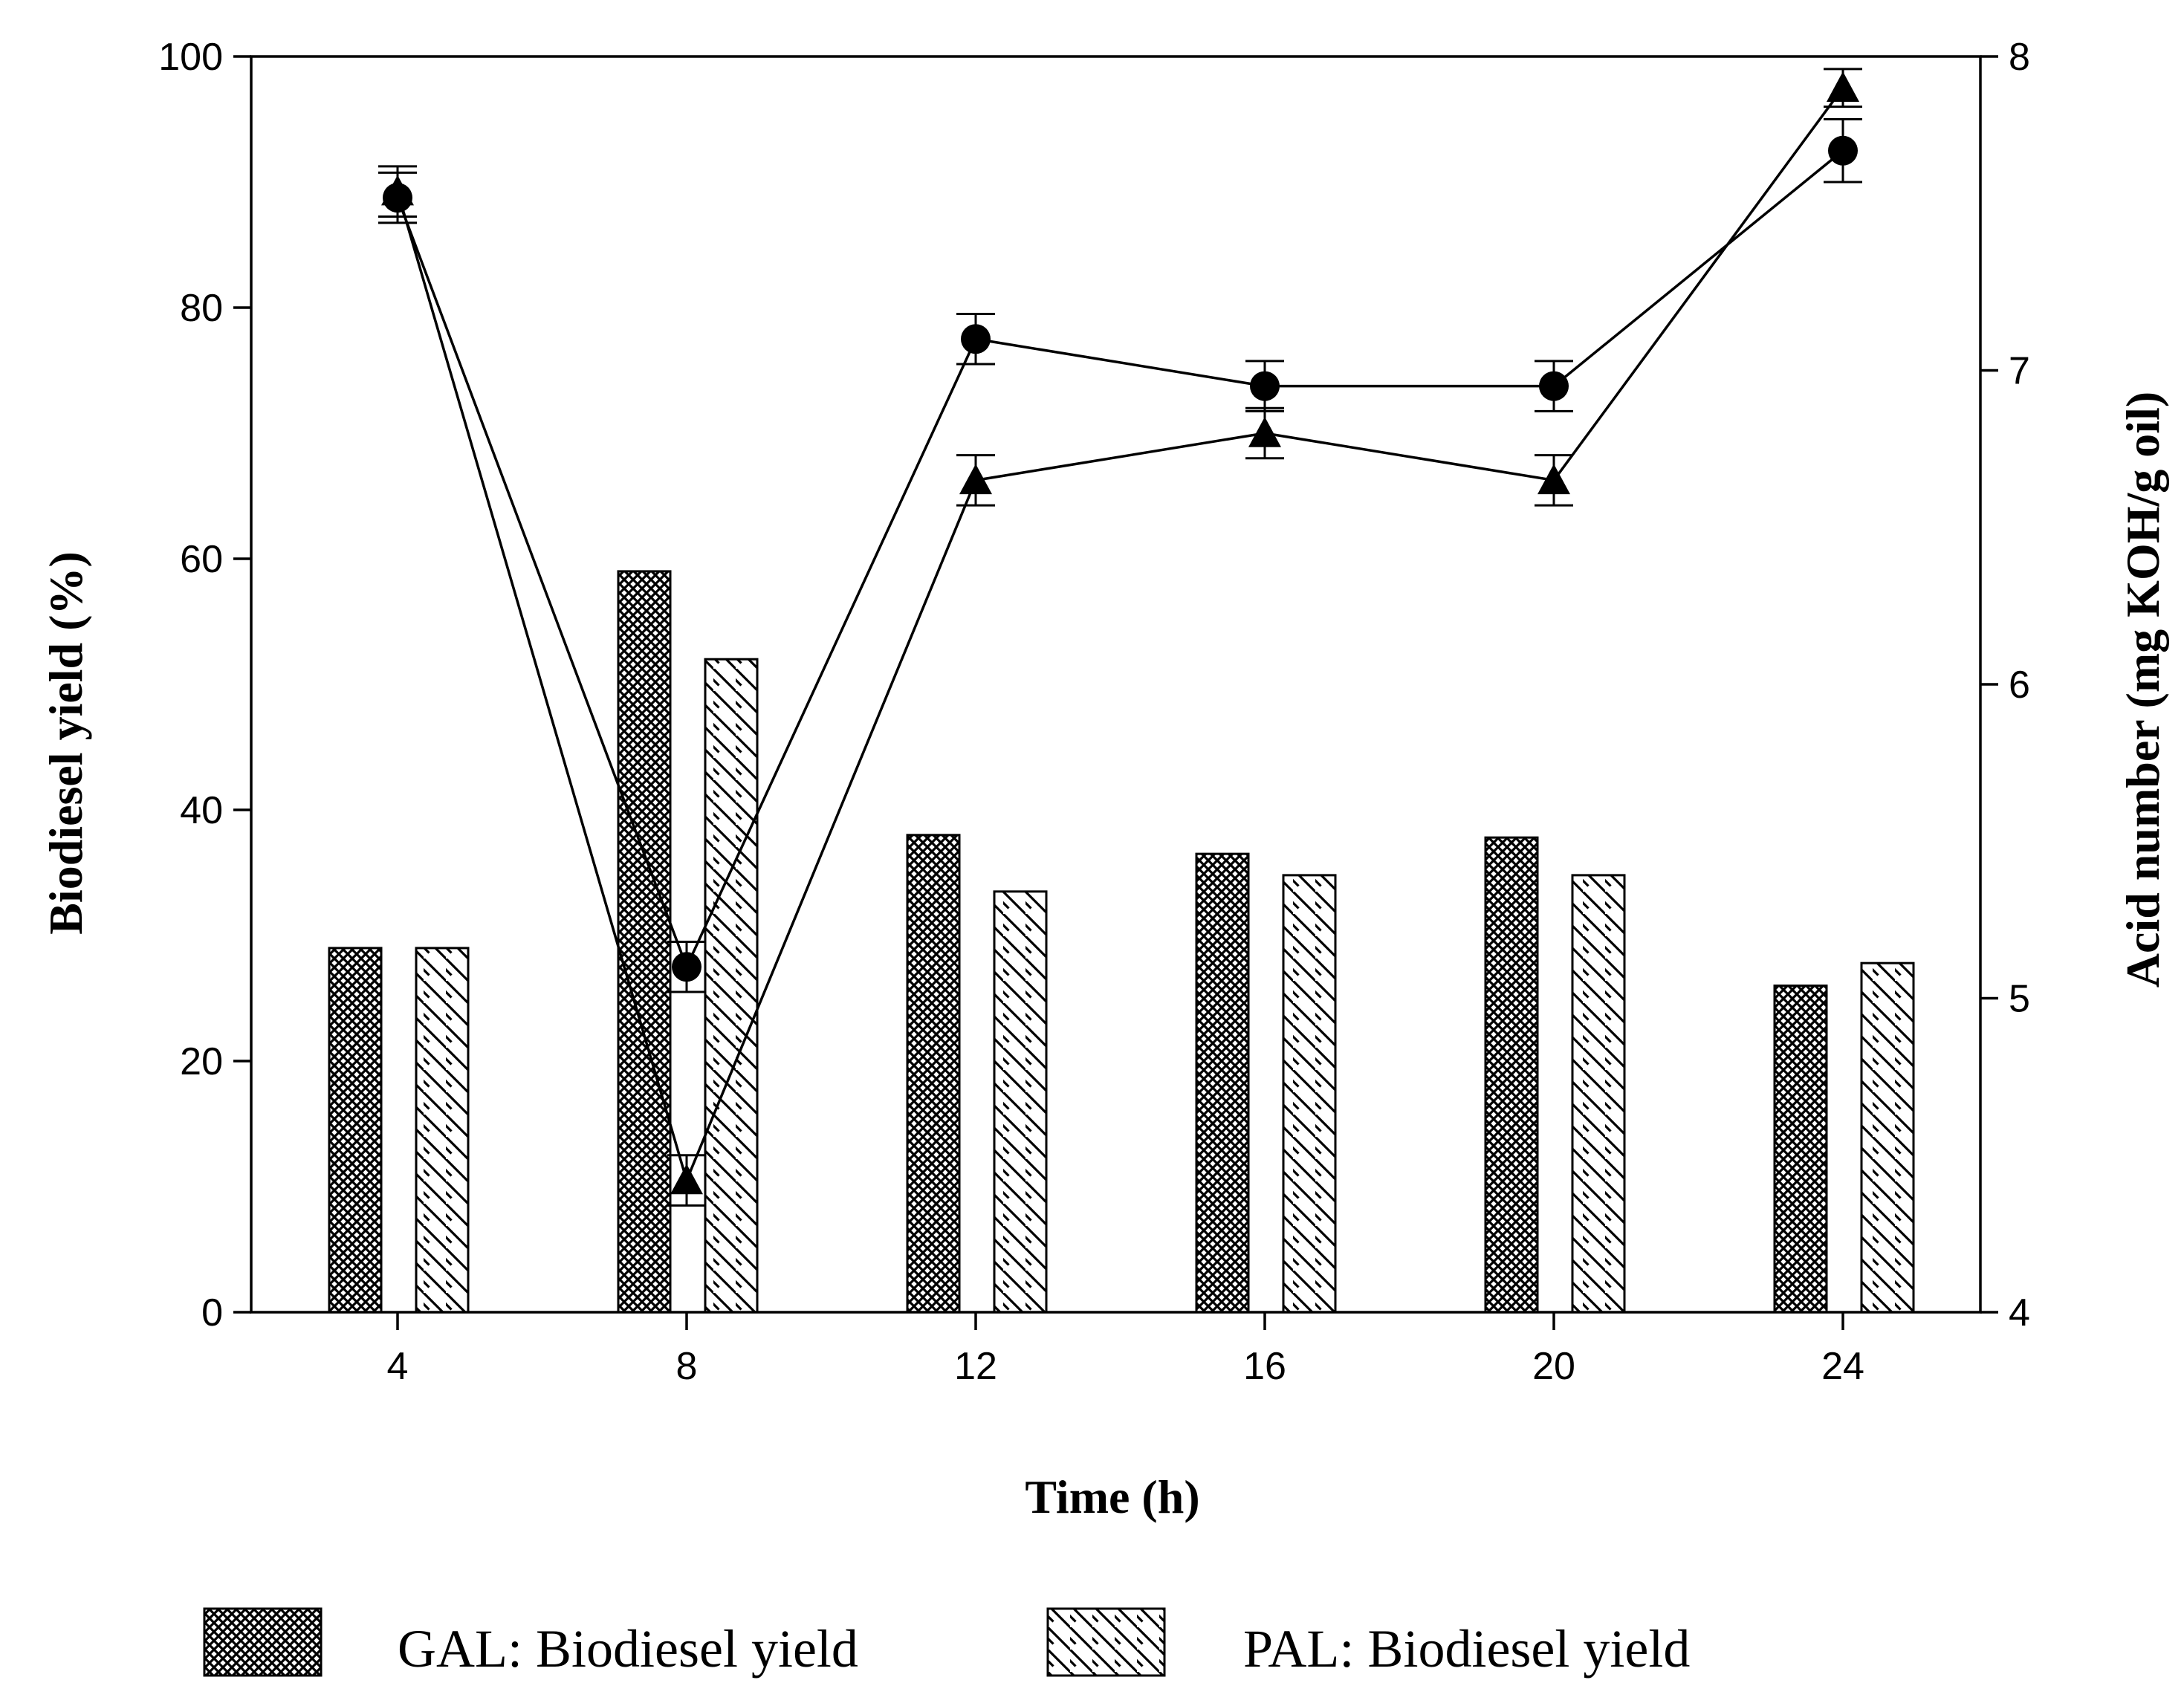 The image size is (2184, 1706). I want to click on legend-label-pal: PAL: Biodiesel yield, so click(1466, 1649).